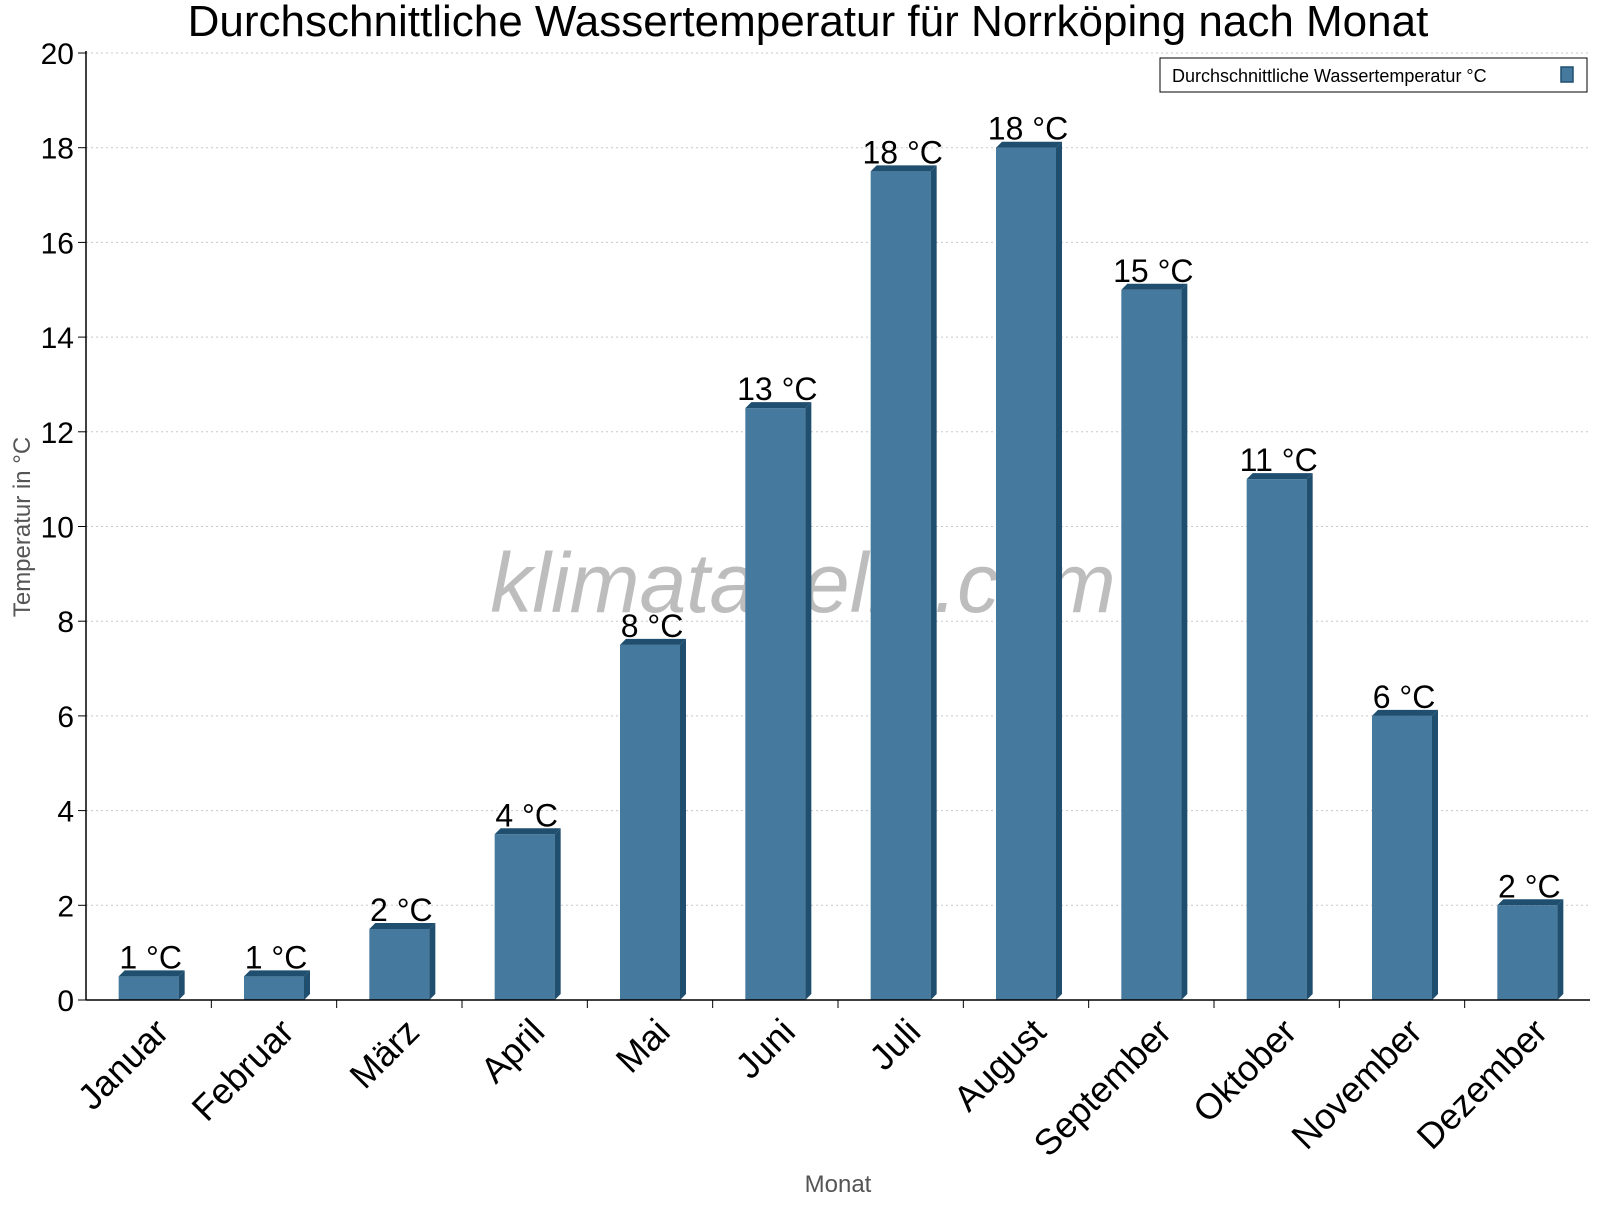  What do you see at coordinates (526, 815) in the screenshot?
I see `bar-value-label: 4 °C` at bounding box center [526, 815].